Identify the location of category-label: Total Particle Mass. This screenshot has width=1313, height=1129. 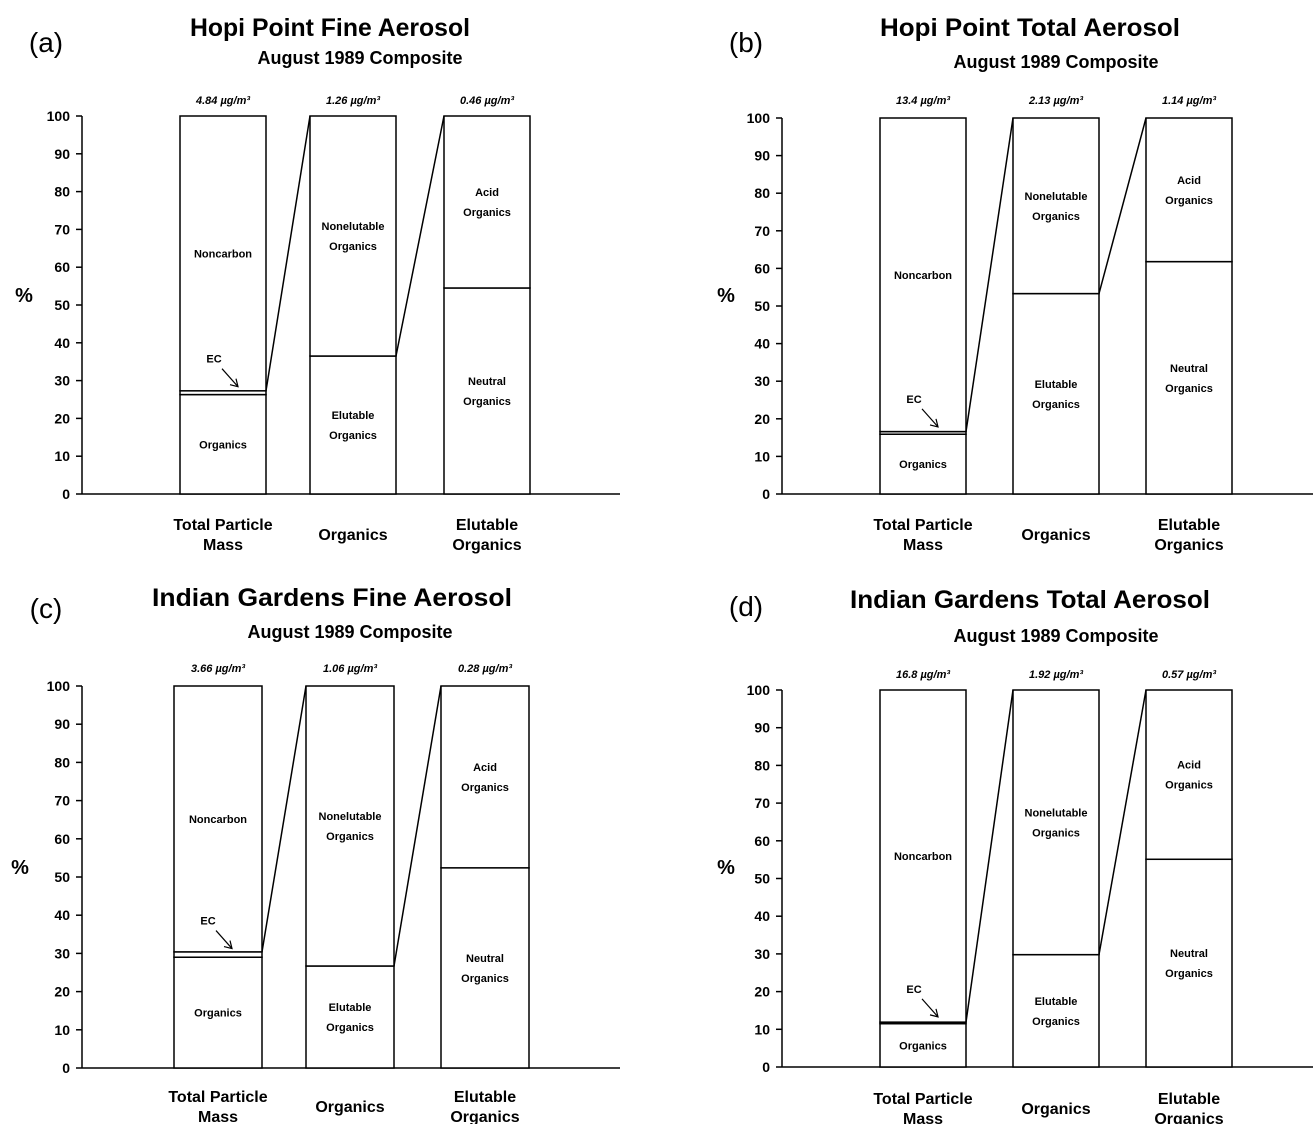
(222, 535).